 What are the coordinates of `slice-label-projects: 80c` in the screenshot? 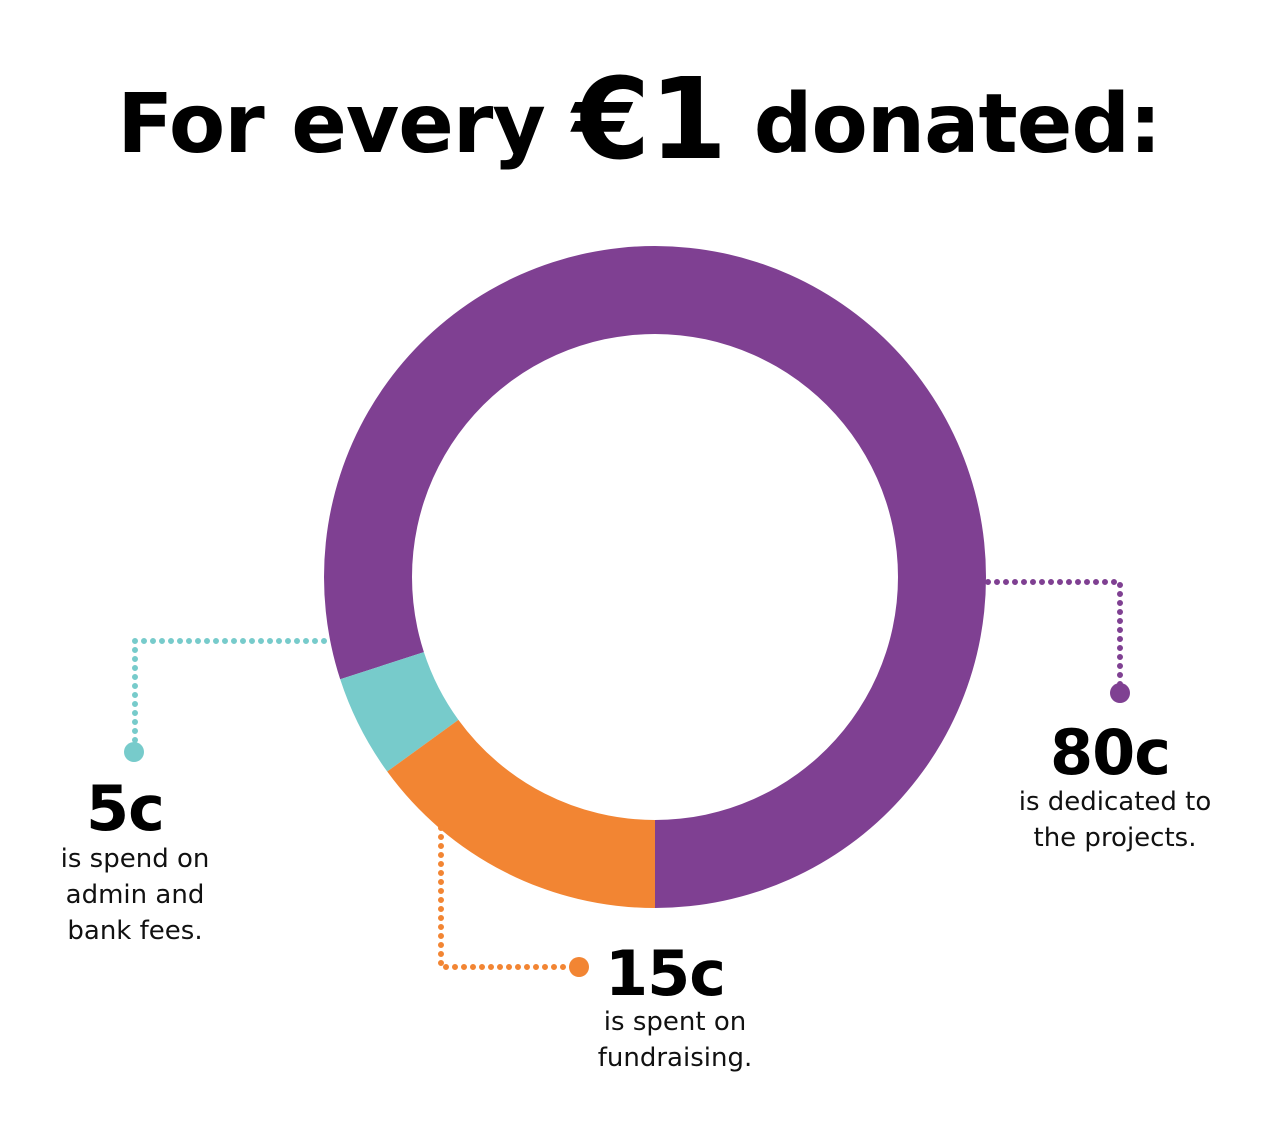 It's located at (1110, 752).